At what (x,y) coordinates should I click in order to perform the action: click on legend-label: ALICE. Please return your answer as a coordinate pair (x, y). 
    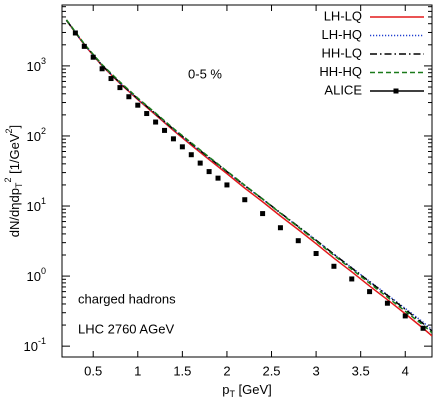
    Looking at the image, I should click on (343, 89).